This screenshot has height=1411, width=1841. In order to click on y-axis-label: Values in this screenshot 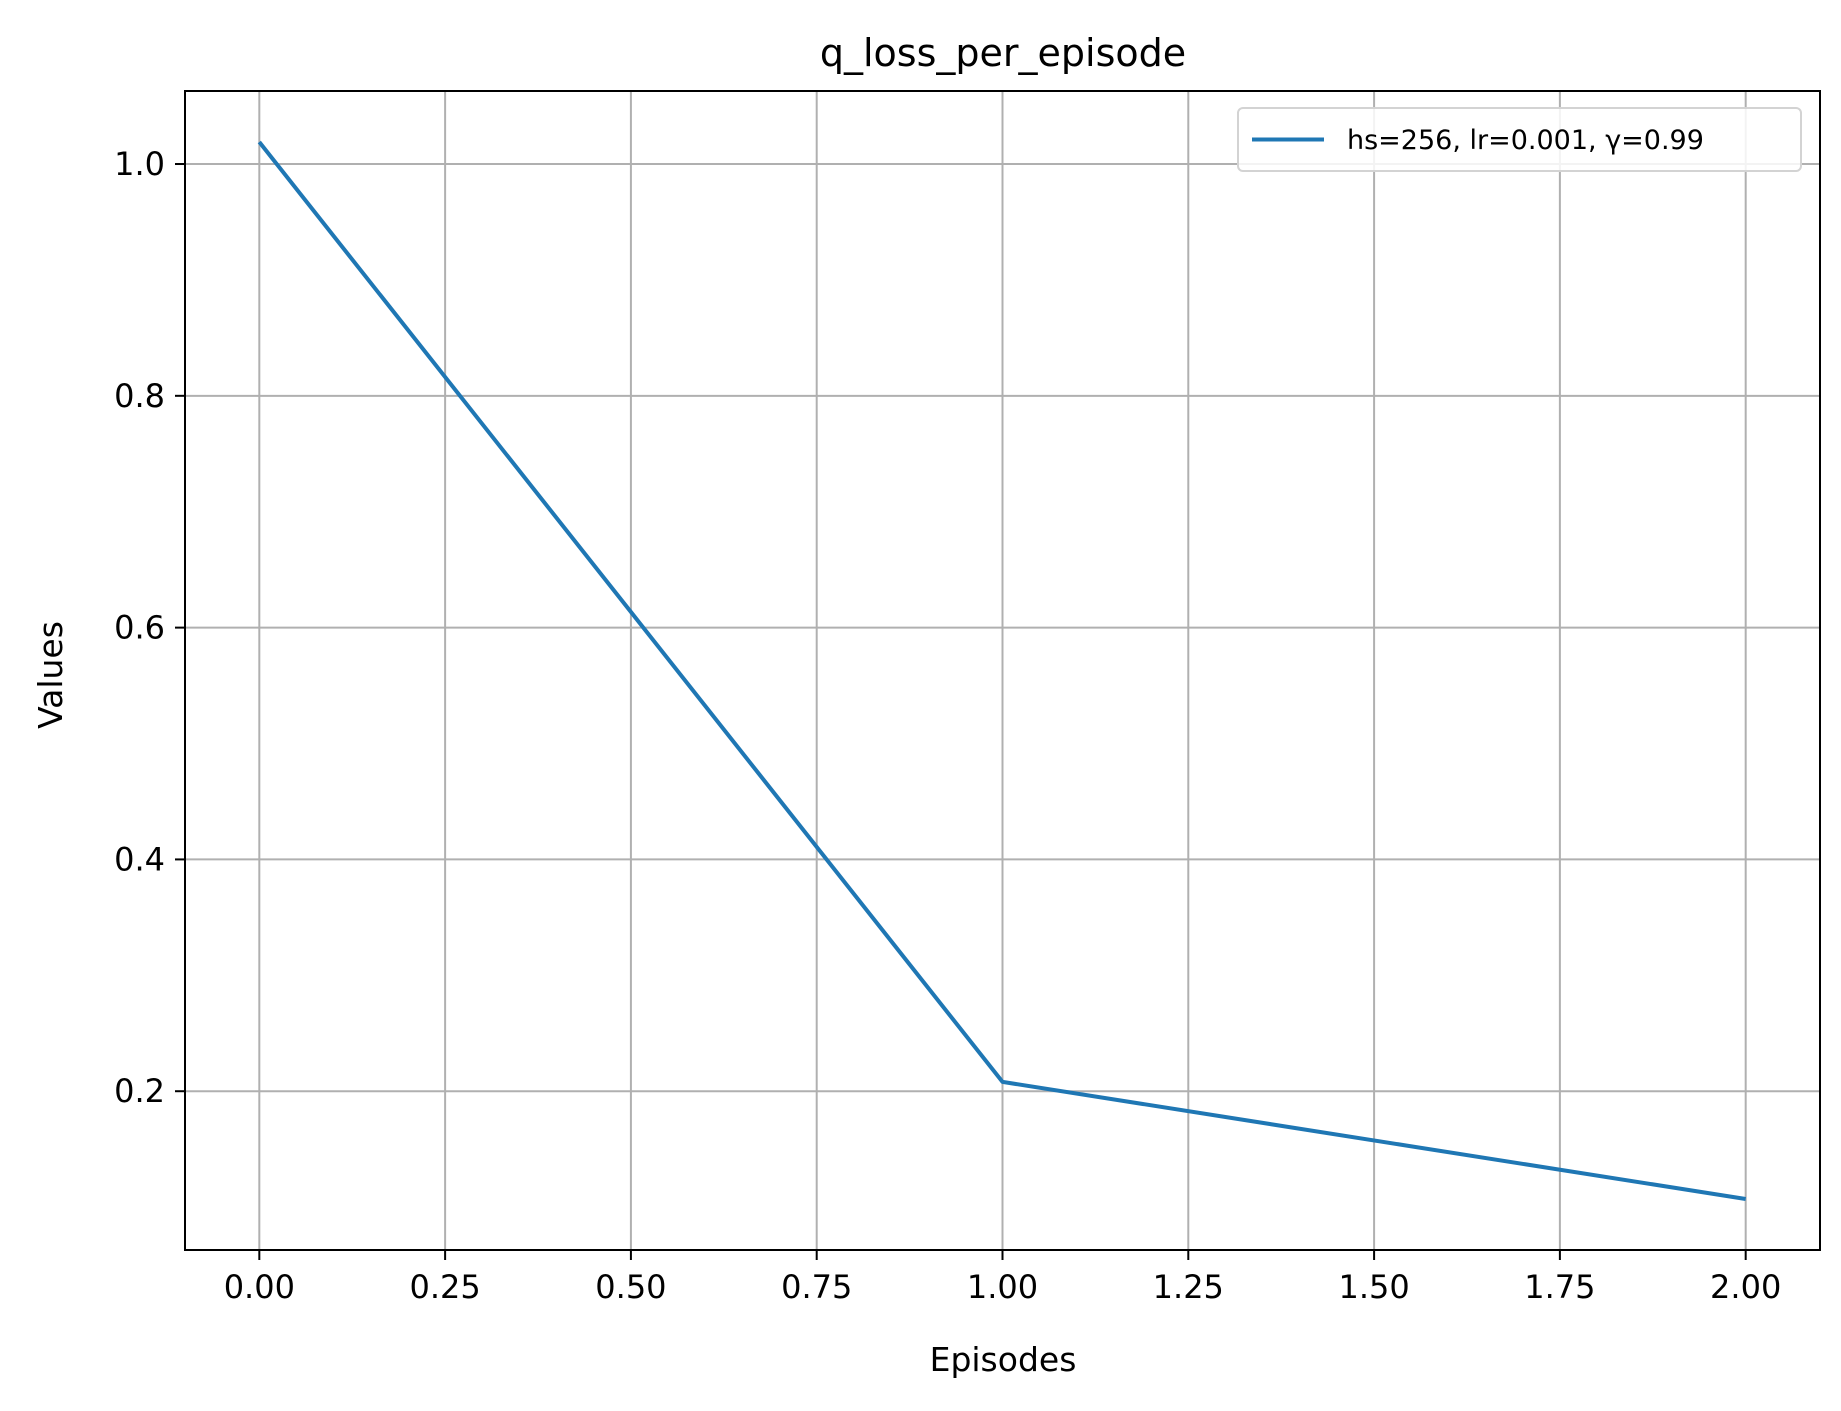, I will do `click(50, 675)`.